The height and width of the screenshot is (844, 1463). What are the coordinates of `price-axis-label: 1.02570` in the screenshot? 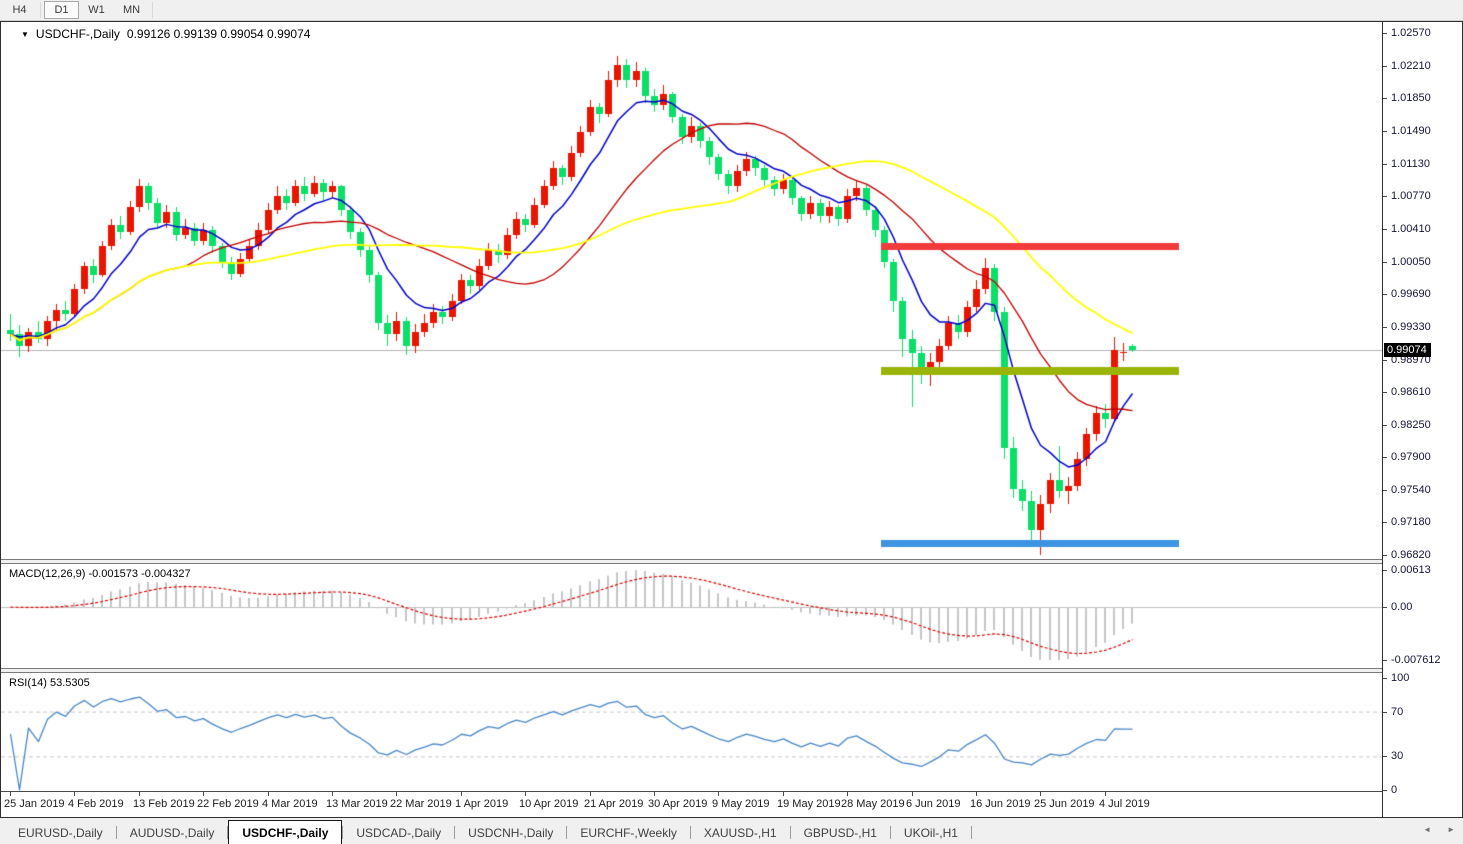 It's located at (1411, 33).